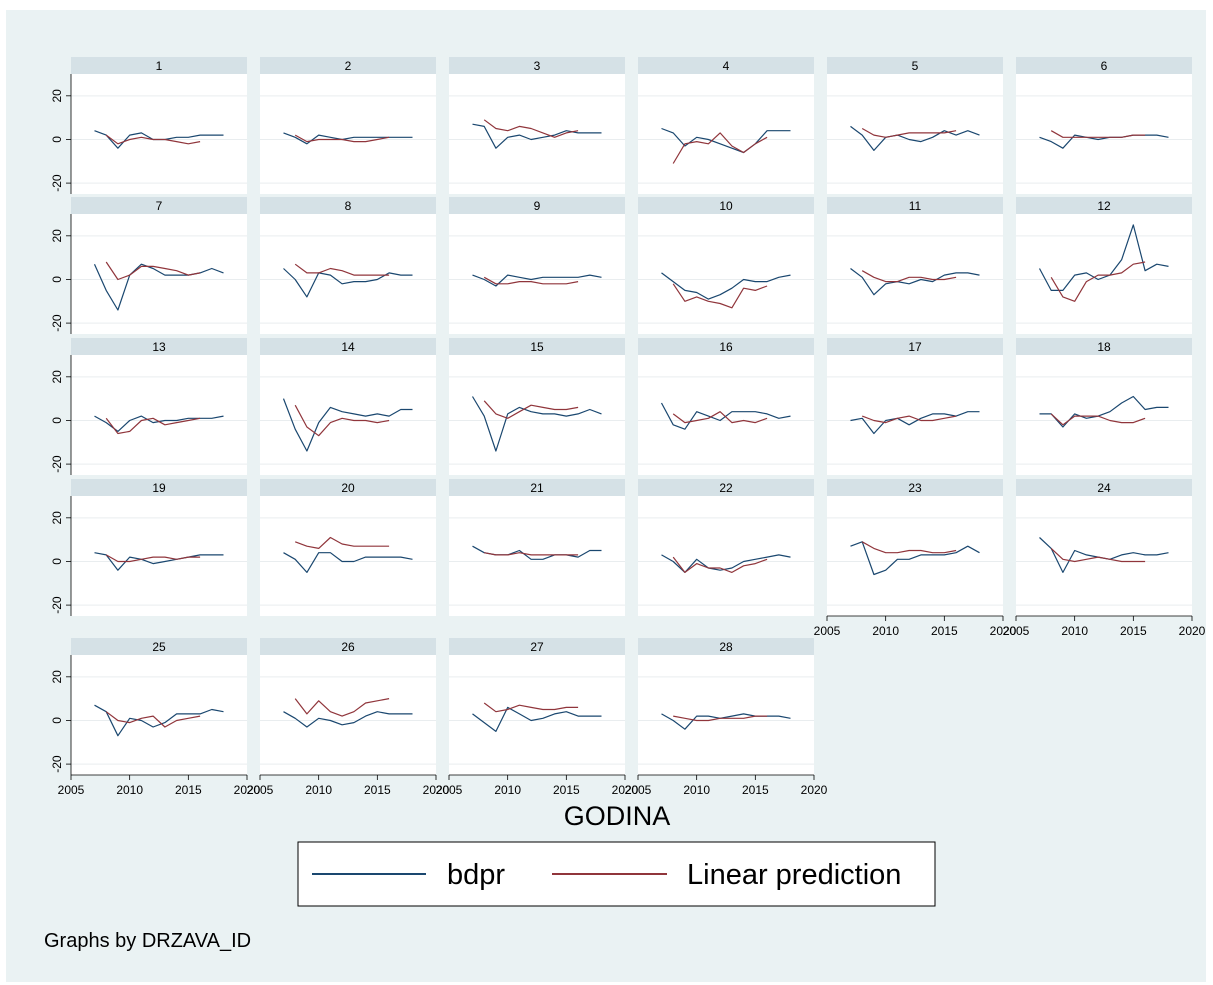  I want to click on panel-label: 1, so click(159, 66).